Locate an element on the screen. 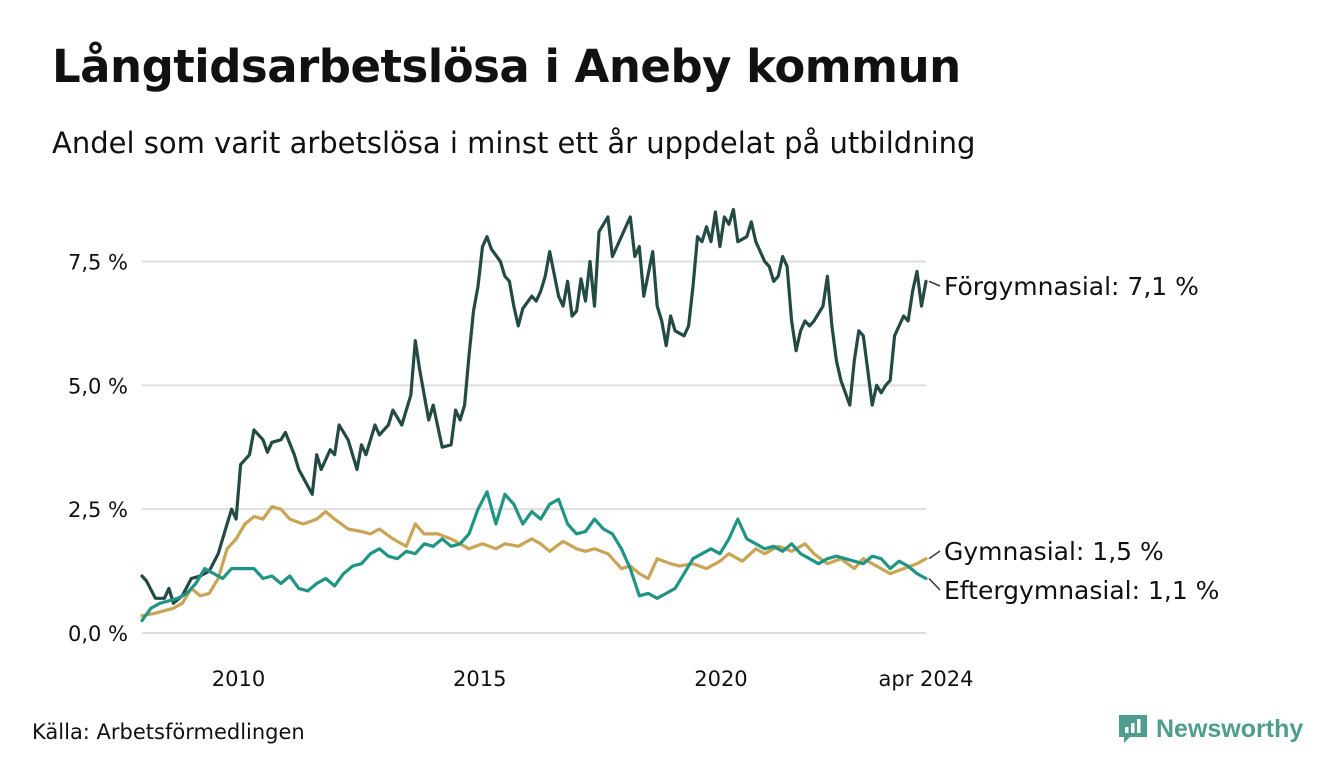 Image resolution: width=1340 pixels, height=780 pixels. newsworthy-logo-icon is located at coordinates (1133, 729).